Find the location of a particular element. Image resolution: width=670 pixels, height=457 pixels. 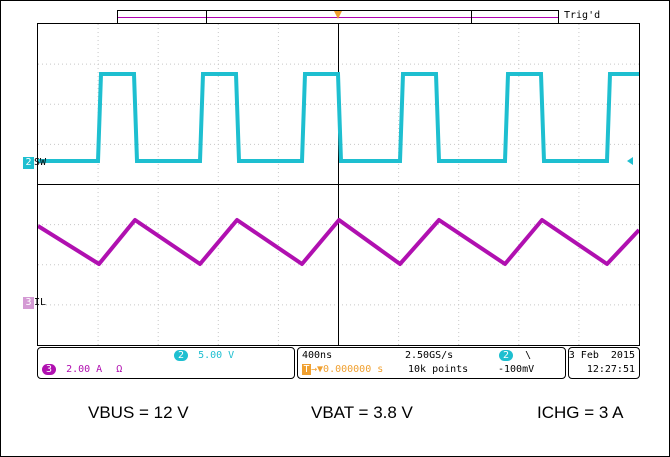

ch3-termination-icon: Ω is located at coordinates (119, 369).